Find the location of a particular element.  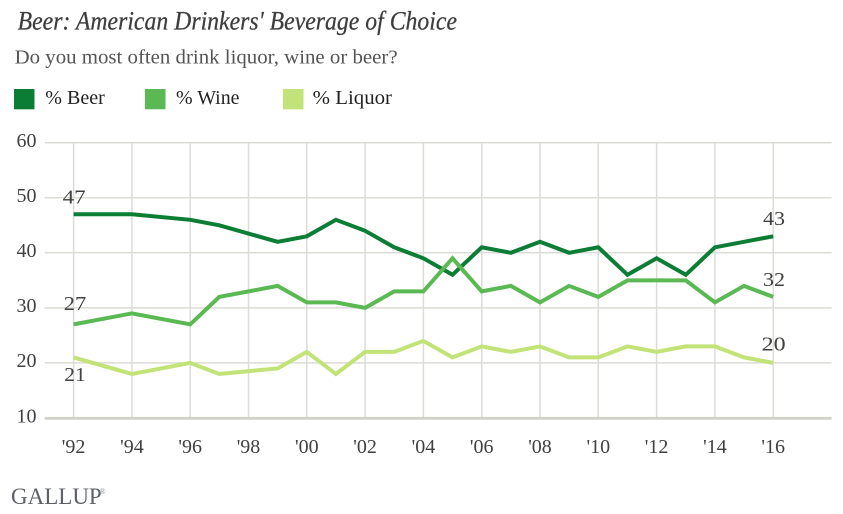

svg-text: 30 is located at coordinates (27, 306).